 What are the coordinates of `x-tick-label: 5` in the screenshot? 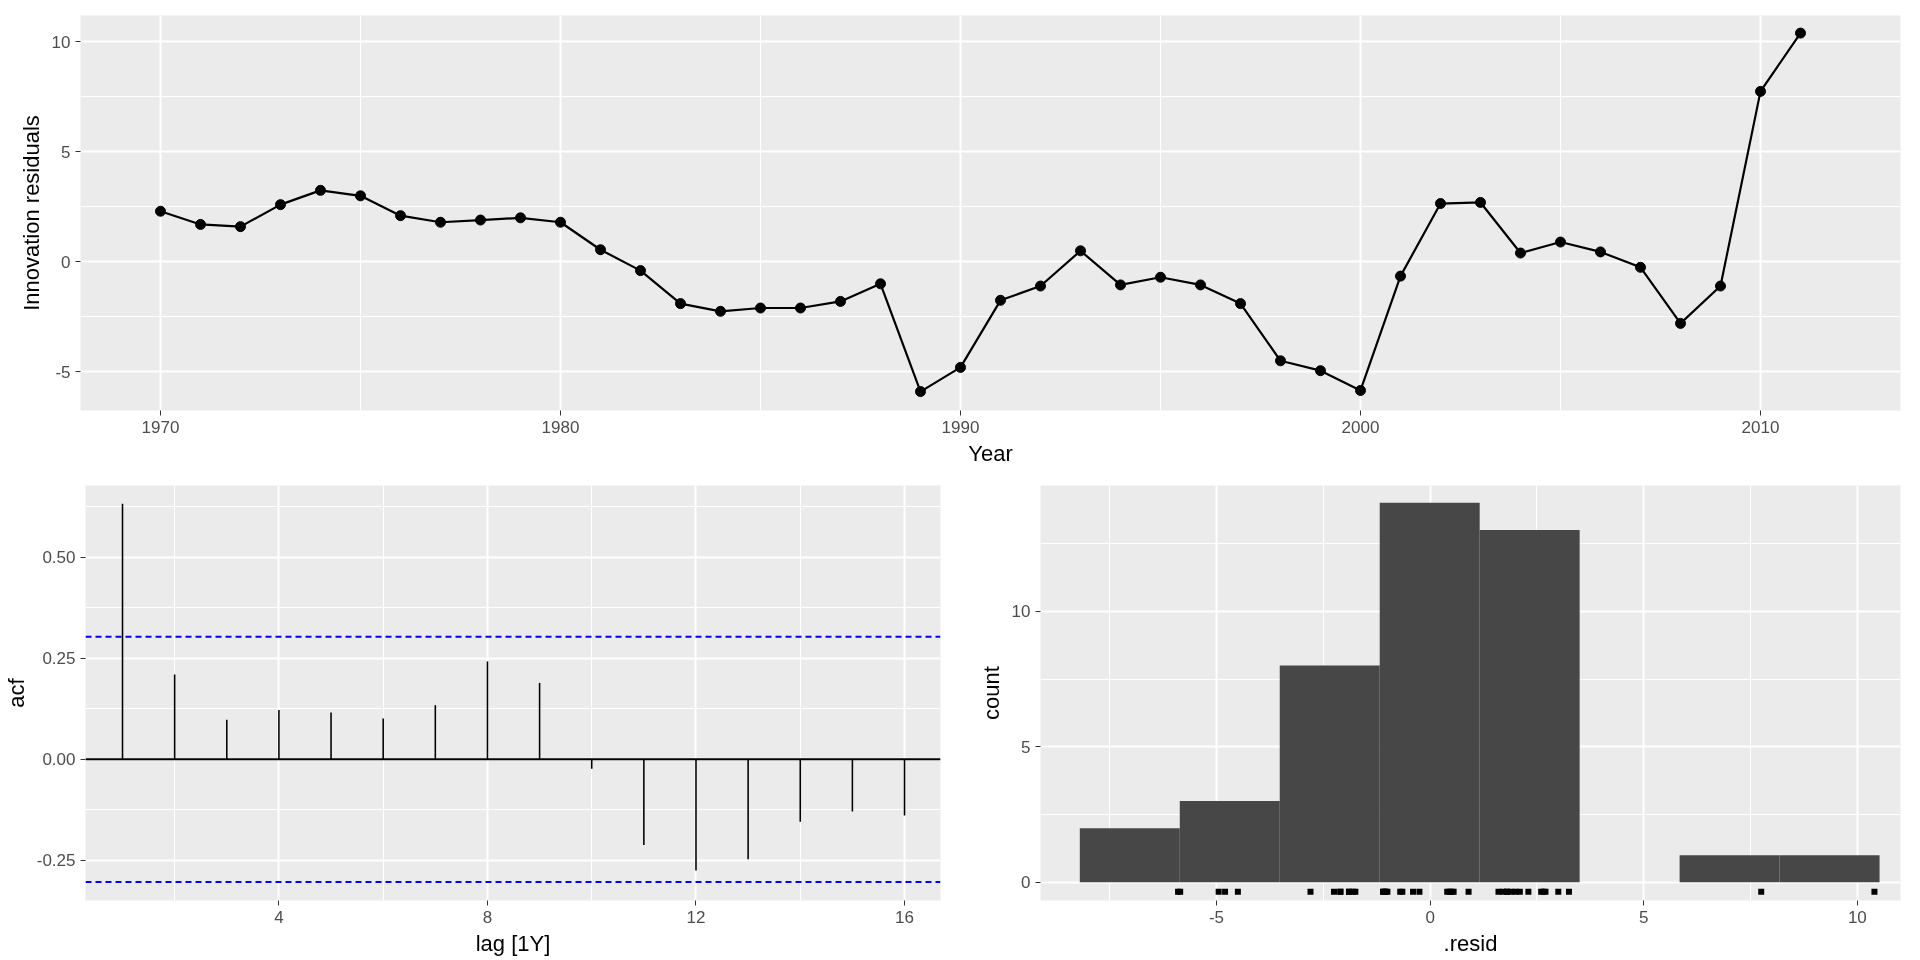 It's located at (1644, 917).